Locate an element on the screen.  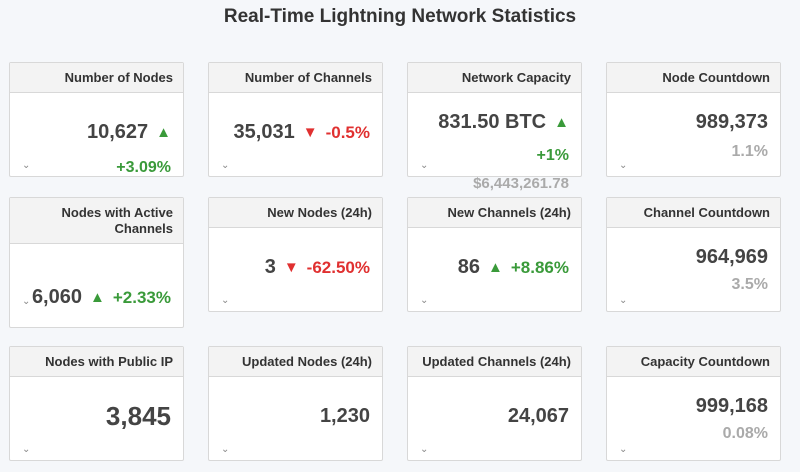
card-title: New Nodes (24h) is located at coordinates (295, 213).